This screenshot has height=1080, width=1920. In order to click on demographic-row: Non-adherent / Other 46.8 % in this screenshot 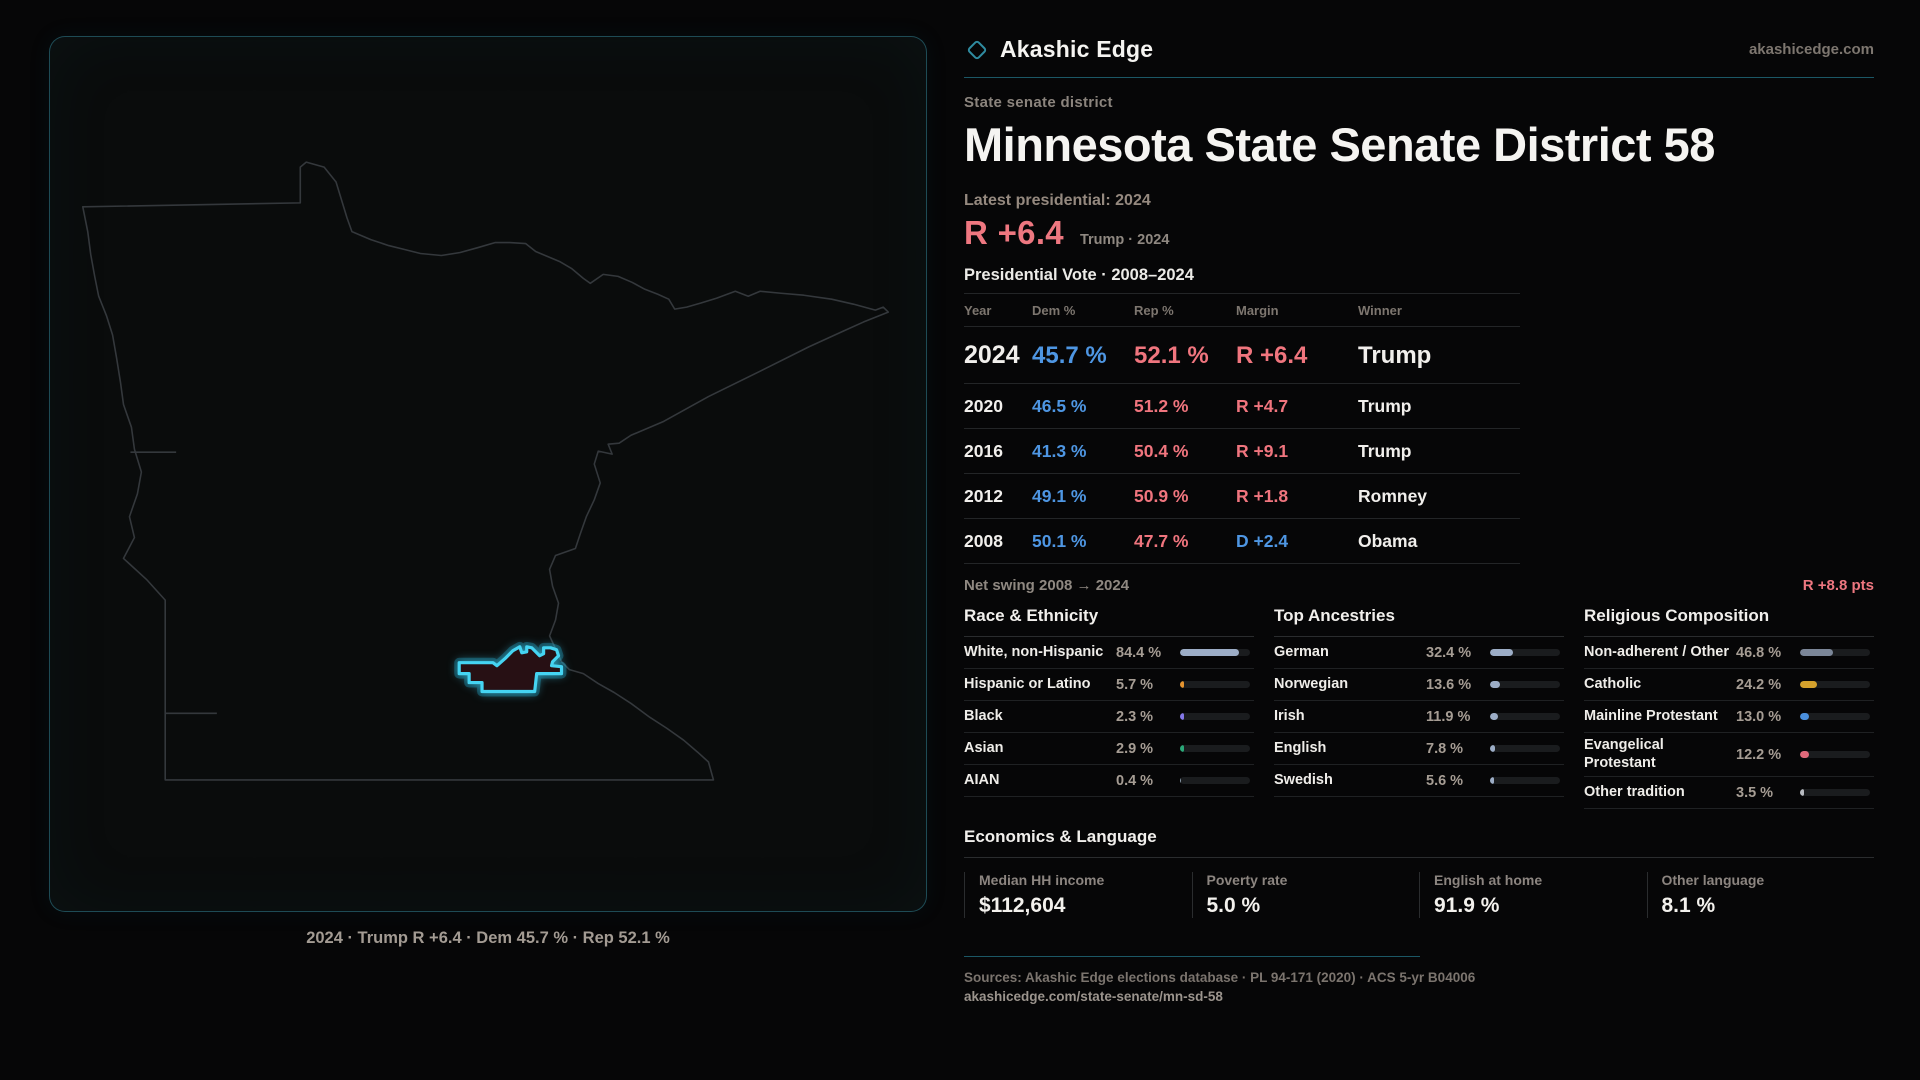, I will do `click(1729, 653)`.